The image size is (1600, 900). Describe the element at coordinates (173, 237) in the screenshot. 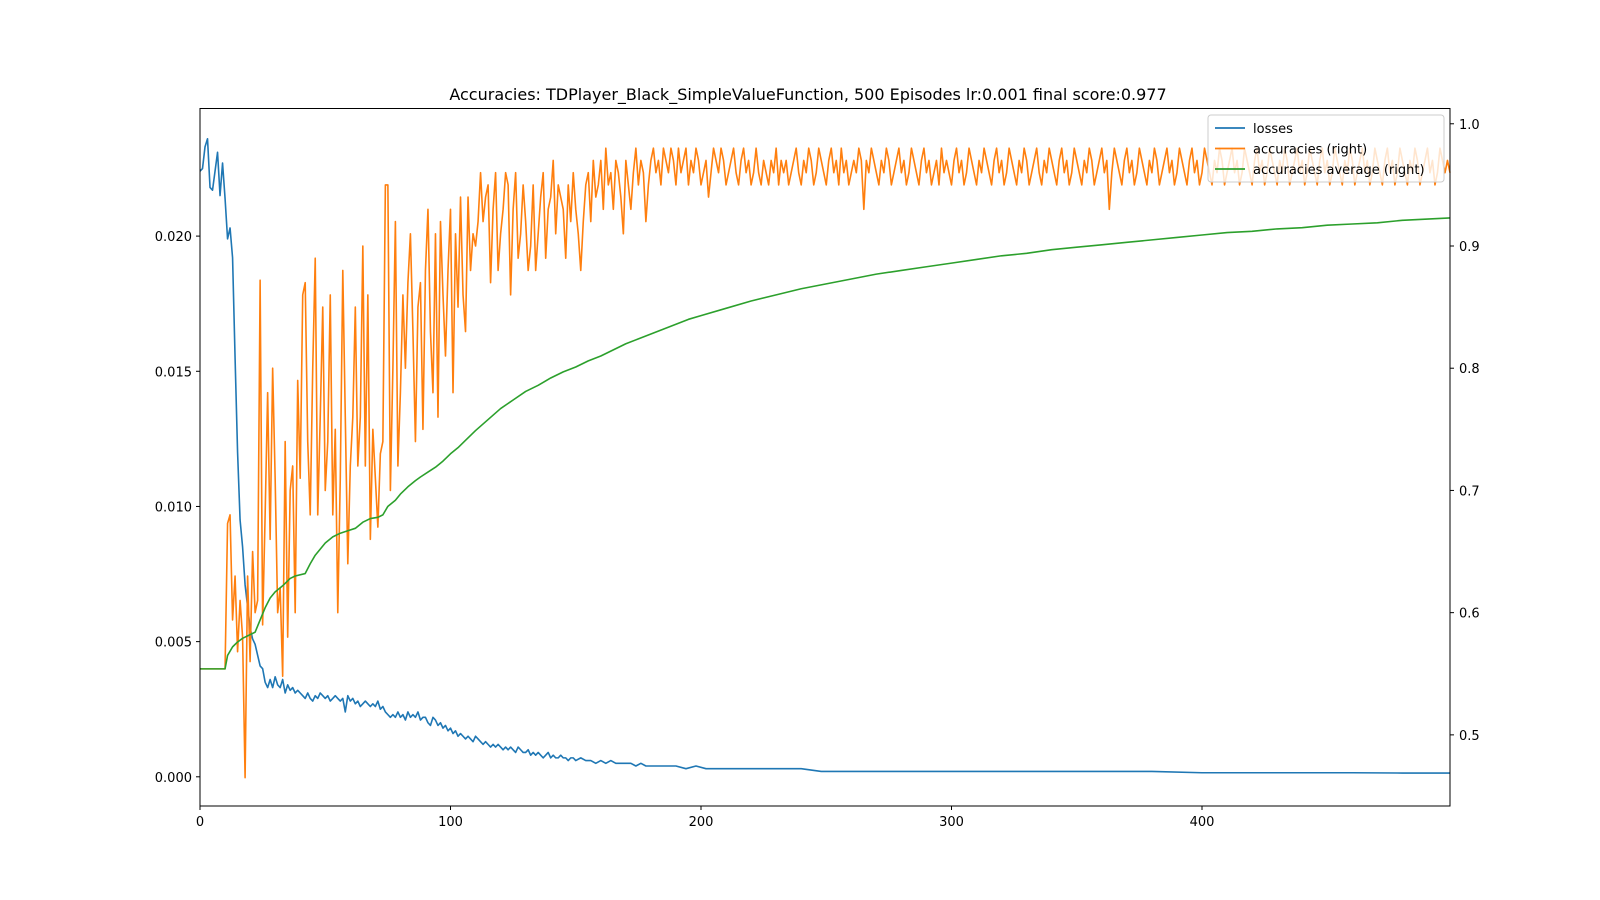

I see `y-tick-label: 0.020` at that location.